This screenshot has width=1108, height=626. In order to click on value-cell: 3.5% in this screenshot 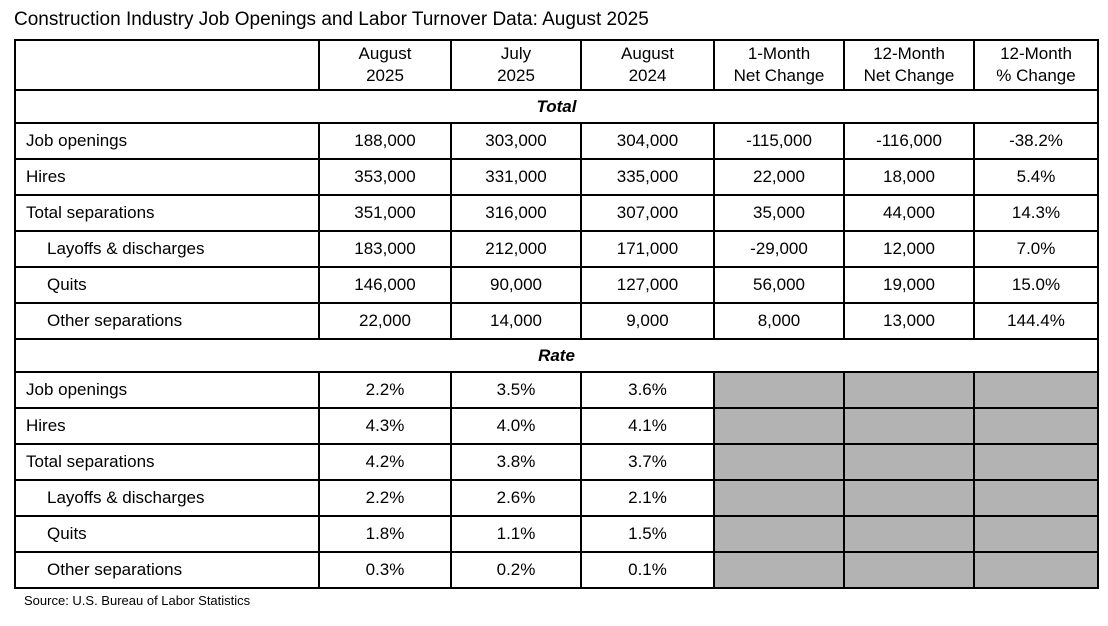, I will do `click(516, 390)`.